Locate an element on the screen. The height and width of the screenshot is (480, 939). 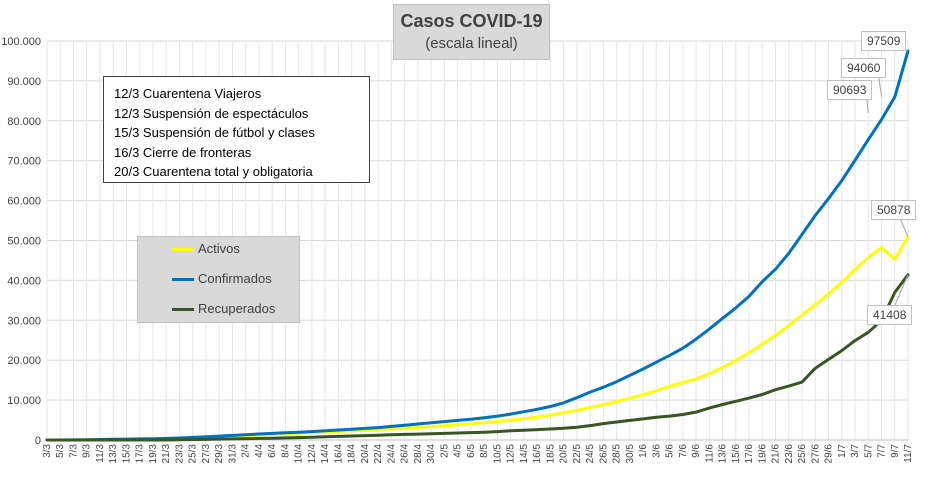
y-tick-label: 10.000 is located at coordinates (24, 401).